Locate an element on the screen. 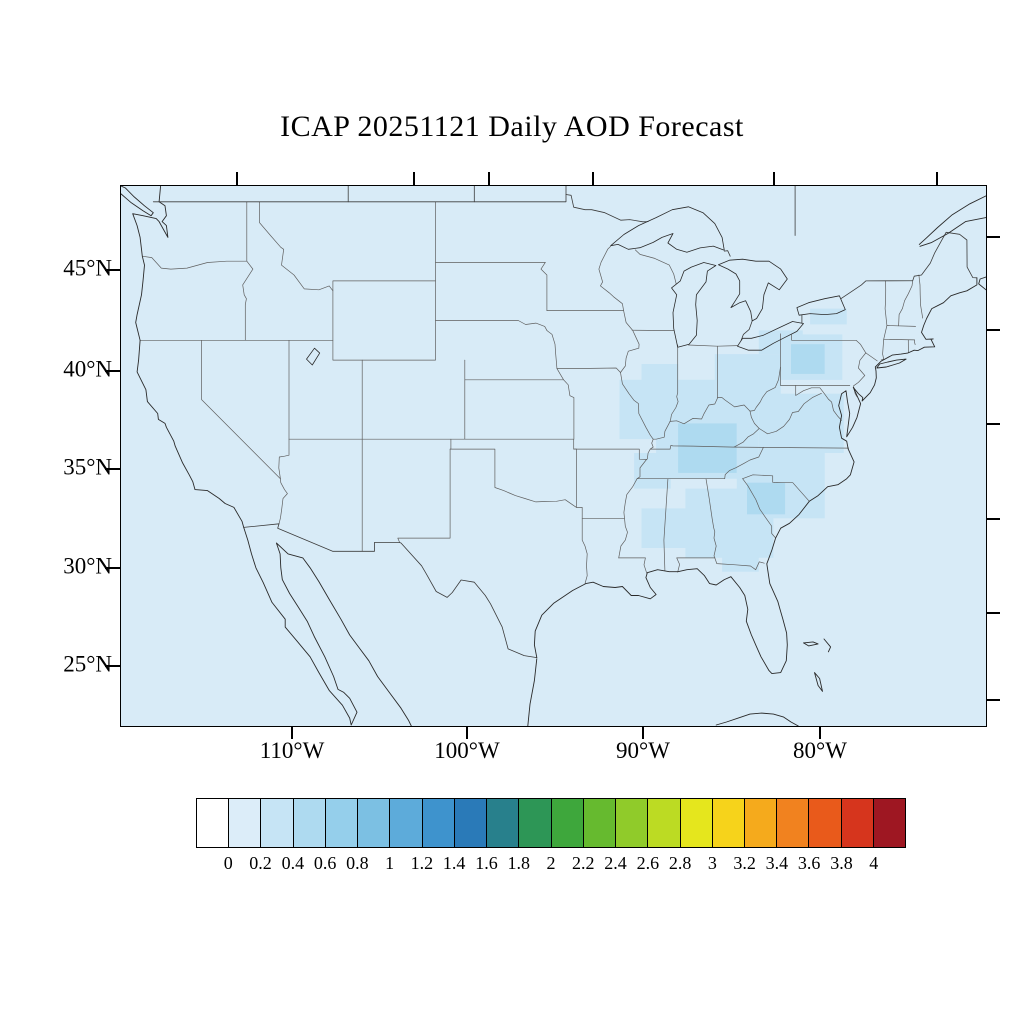 This screenshot has width=1024, height=1024. colorbar-tick-label: 1.4 is located at coordinates (454, 863).